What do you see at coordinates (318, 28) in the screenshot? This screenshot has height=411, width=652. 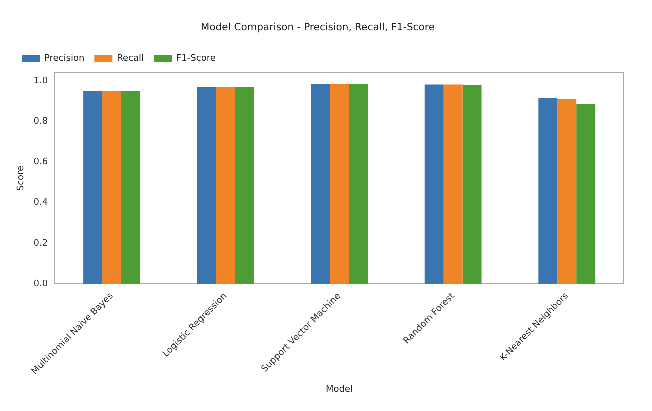 I see `chart-title: Model Comparison - Precision, Recall, F1-Score` at bounding box center [318, 28].